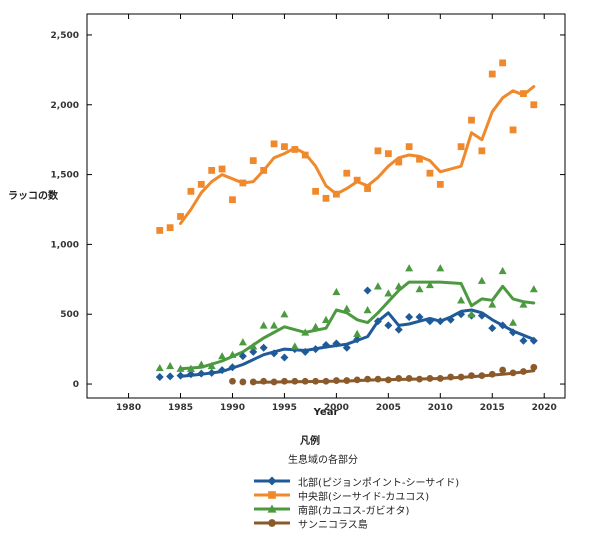 Image resolution: width=600 pixels, height=534 pixels. What do you see at coordinates (76, 385) in the screenshot?
I see `y-tick-label: 0` at bounding box center [76, 385].